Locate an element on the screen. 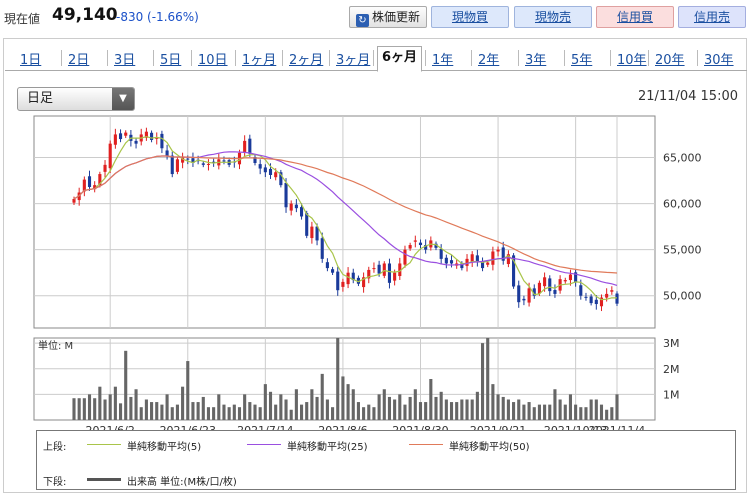 This screenshot has width=750, height=495. tab-14: 20年 is located at coordinates (670, 60).